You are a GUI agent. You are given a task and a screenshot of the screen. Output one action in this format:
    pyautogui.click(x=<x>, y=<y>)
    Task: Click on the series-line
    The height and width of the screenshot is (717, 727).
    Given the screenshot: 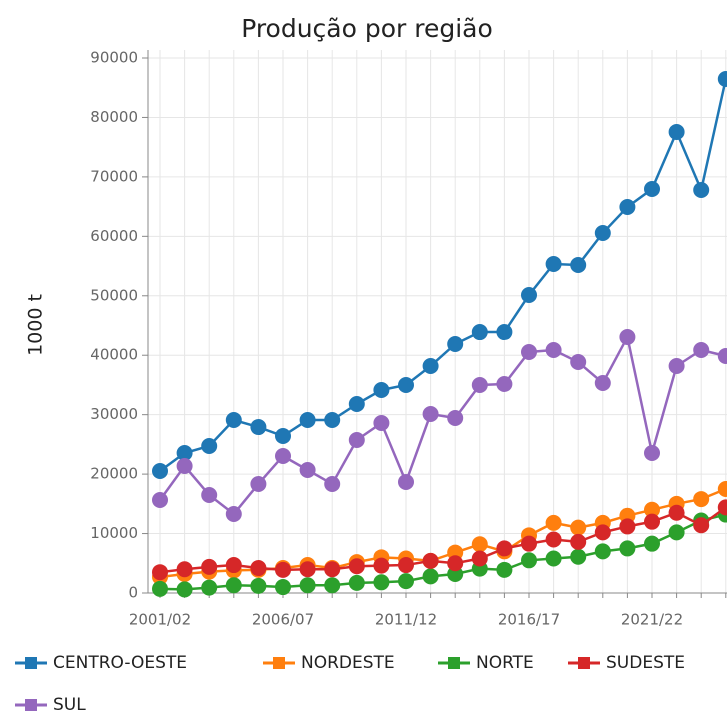 What is the action you would take?
    pyautogui.click(x=443, y=540)
    